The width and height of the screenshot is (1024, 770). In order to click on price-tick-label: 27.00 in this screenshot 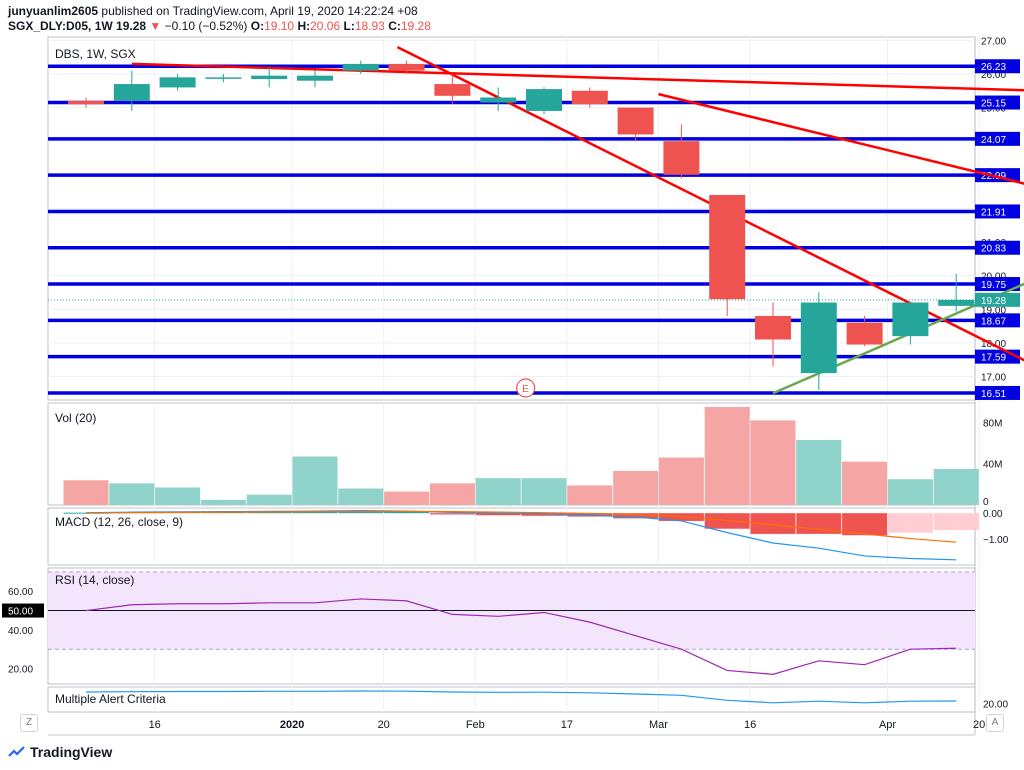, I will do `click(993, 41)`.